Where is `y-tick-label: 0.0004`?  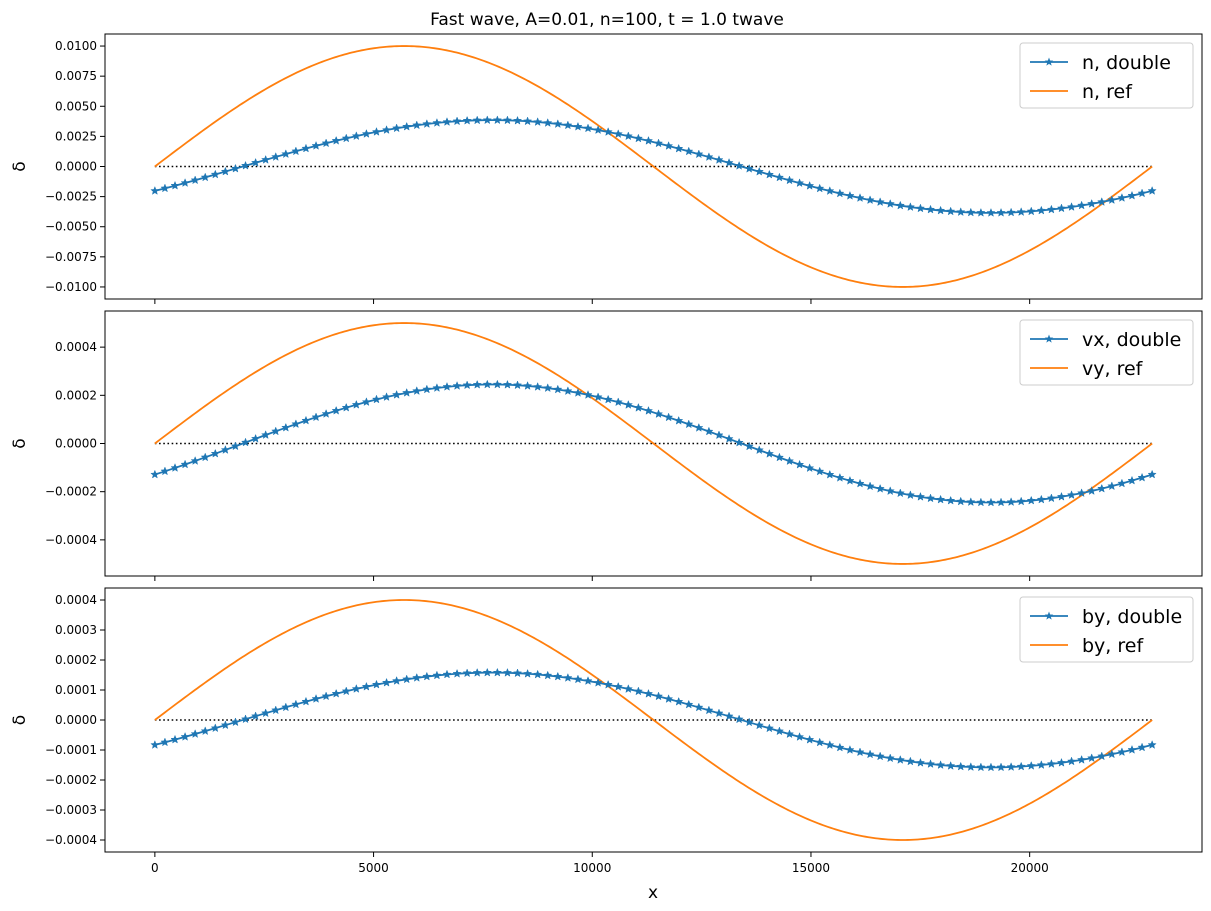 y-tick-label: 0.0004 is located at coordinates (76, 347).